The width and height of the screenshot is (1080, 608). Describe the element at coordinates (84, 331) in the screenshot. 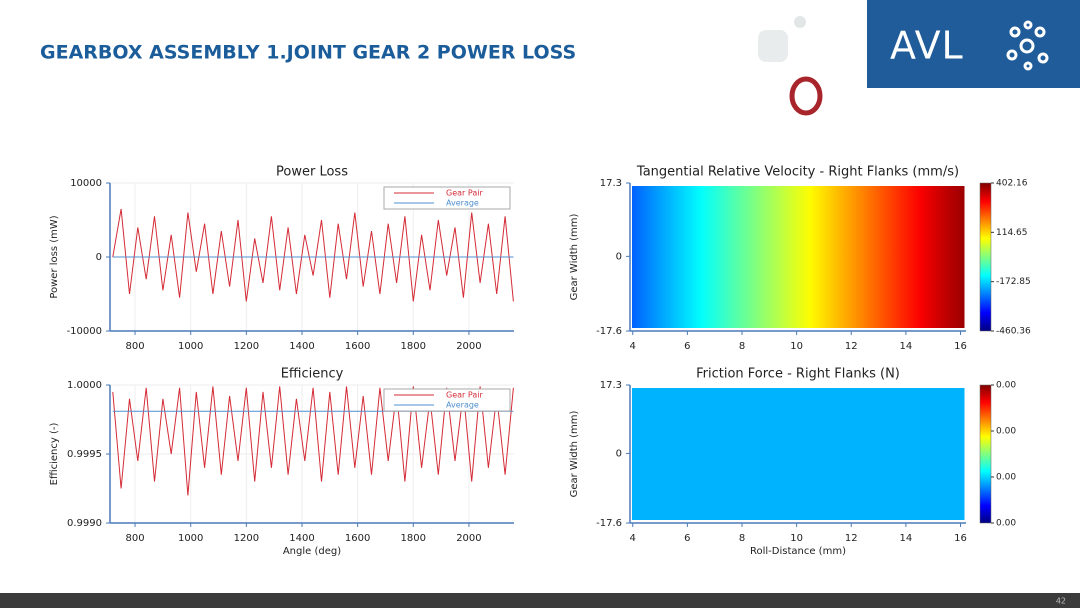

I see `y-tick-label: -10000` at that location.